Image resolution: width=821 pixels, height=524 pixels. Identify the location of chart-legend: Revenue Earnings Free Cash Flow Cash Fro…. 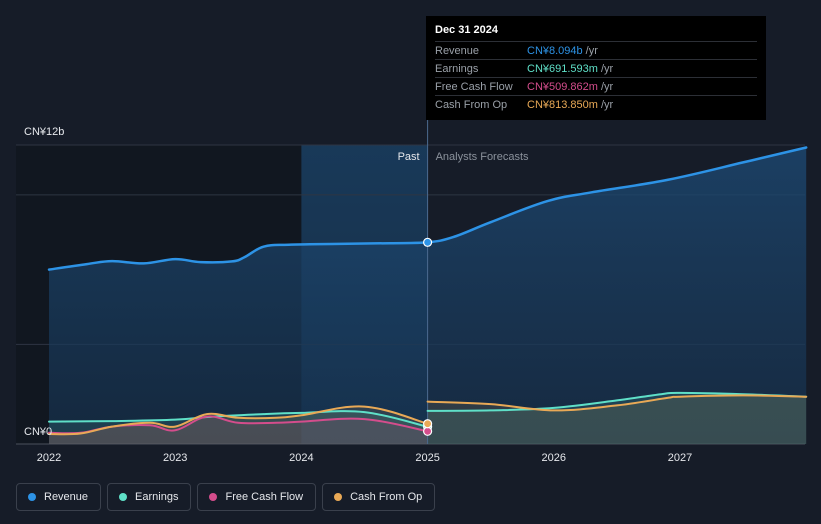
(226, 497).